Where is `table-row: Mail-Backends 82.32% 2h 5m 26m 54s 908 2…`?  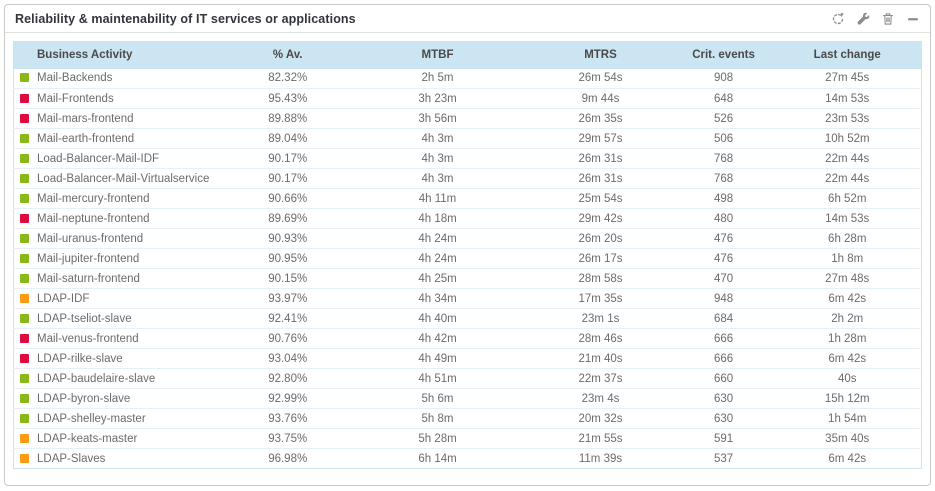
table-row: Mail-Backends 82.32% 2h 5m 26m 54s 908 2… is located at coordinates (467, 78).